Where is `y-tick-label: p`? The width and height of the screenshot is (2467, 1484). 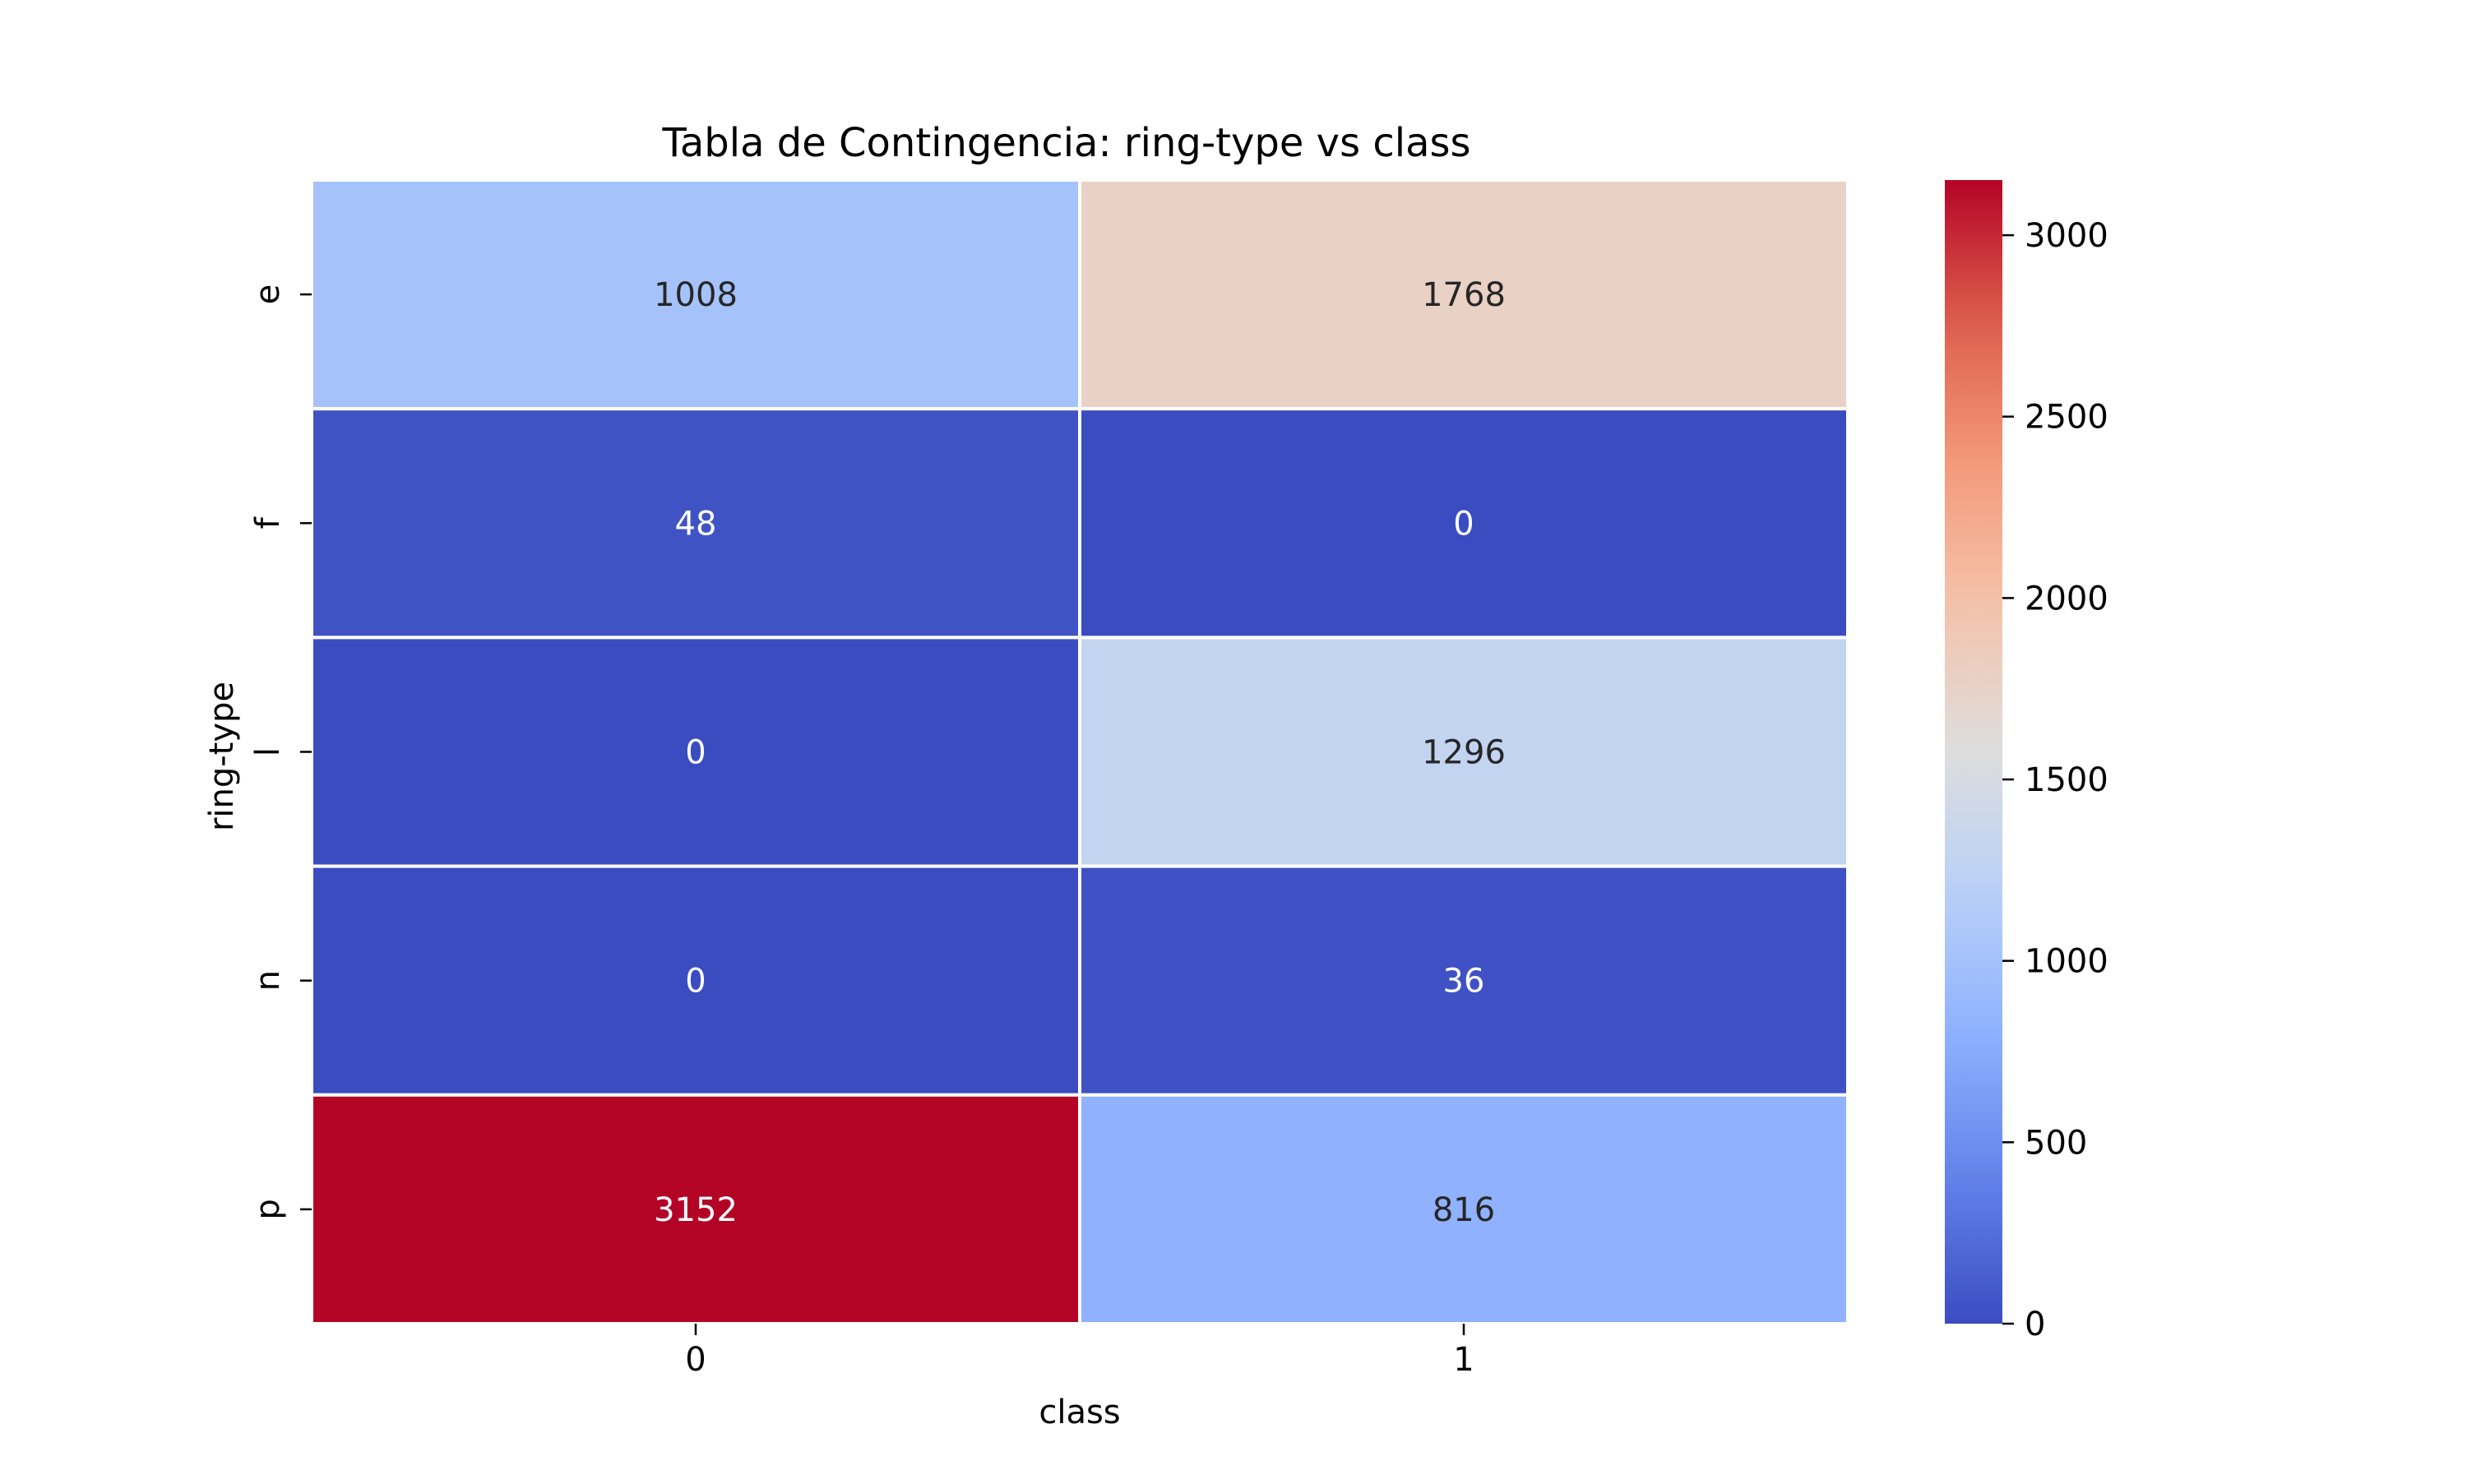
y-tick-label: p is located at coordinates (268, 1209).